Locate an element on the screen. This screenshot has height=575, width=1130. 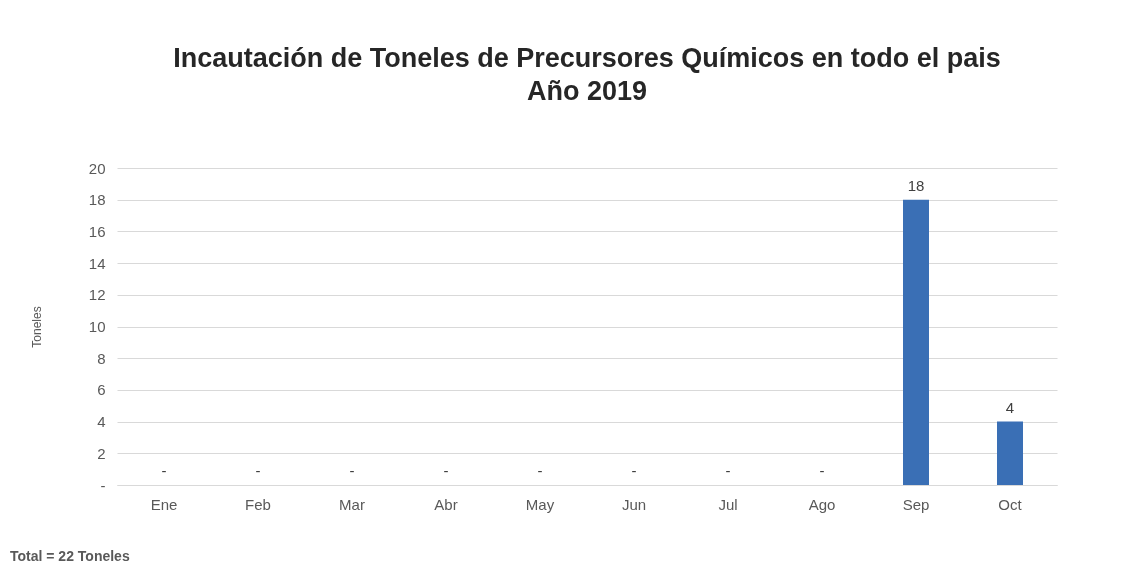
x-tick-label: Jun is located at coordinates (634, 504).